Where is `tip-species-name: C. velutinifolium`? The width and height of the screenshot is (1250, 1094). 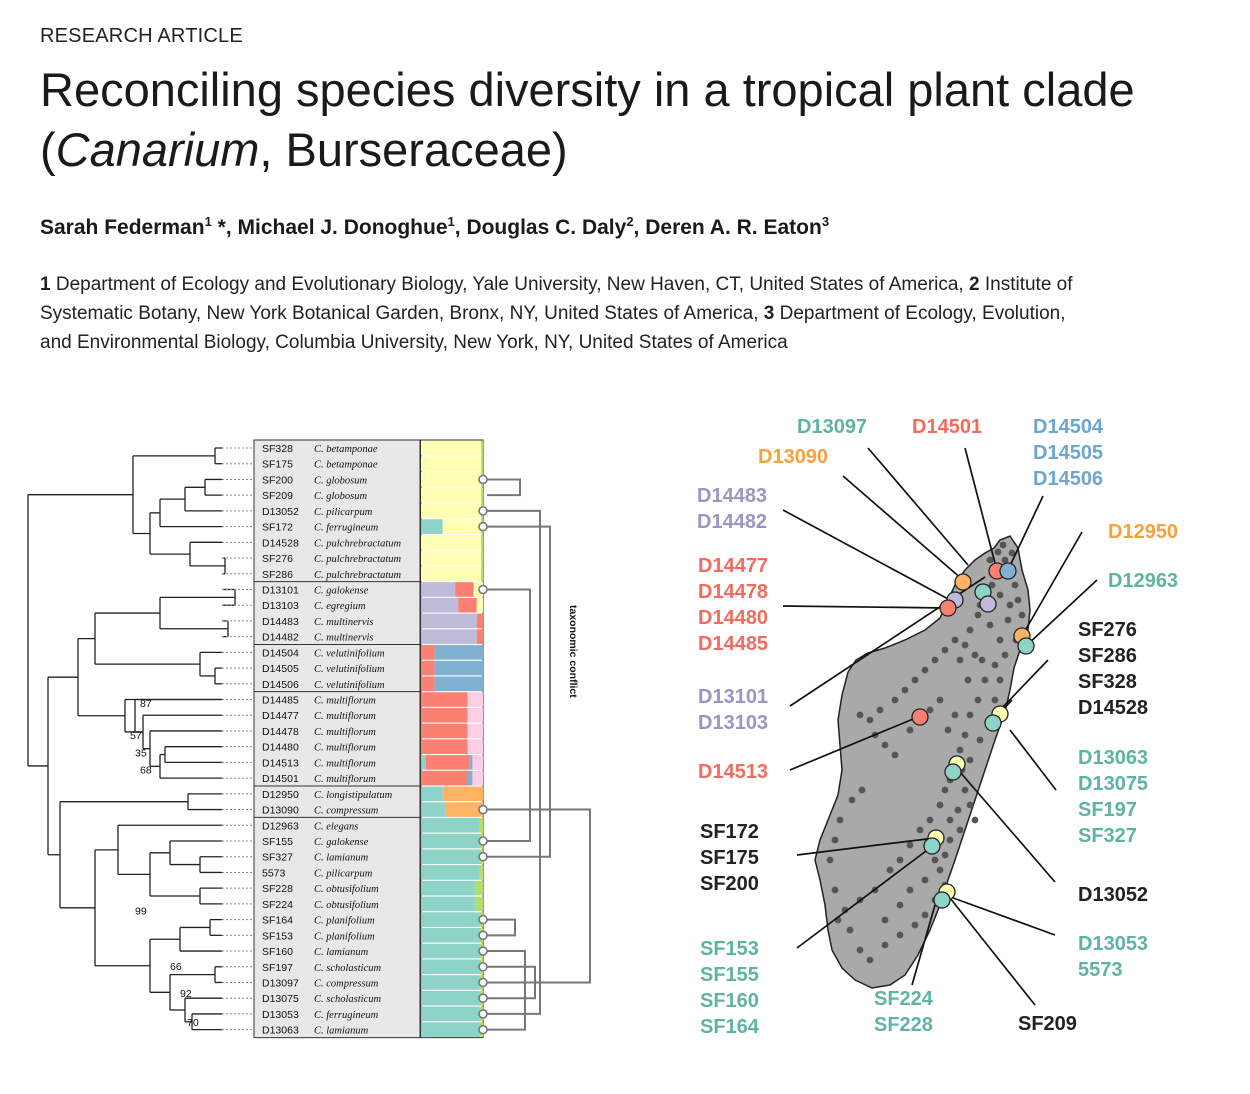 tip-species-name: C. velutinifolium is located at coordinates (349, 685).